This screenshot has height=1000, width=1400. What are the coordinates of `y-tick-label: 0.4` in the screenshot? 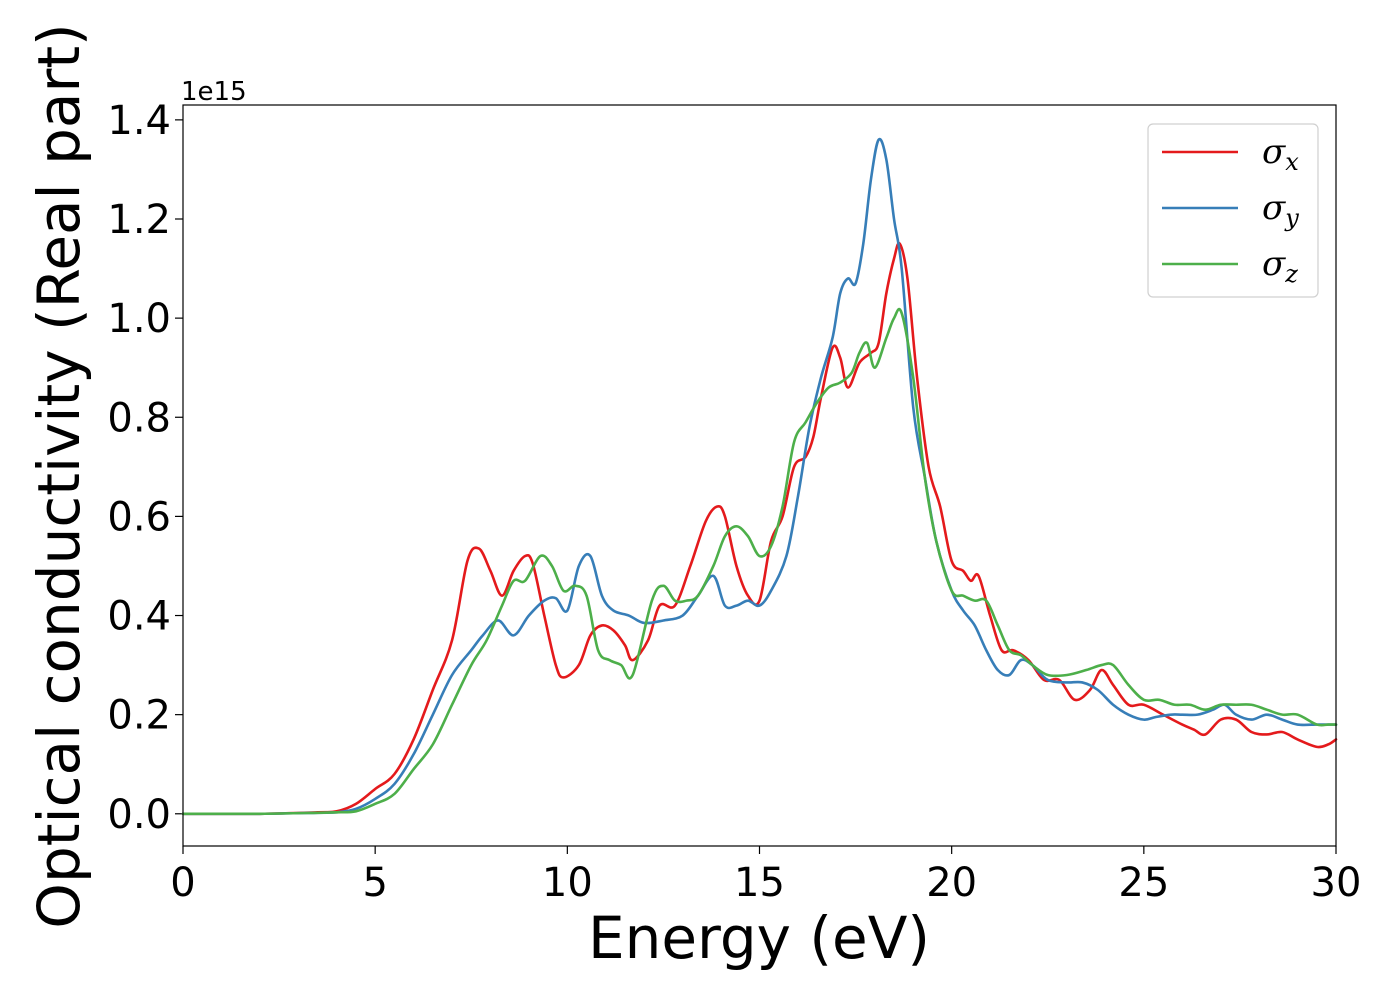 It's located at (139, 617).